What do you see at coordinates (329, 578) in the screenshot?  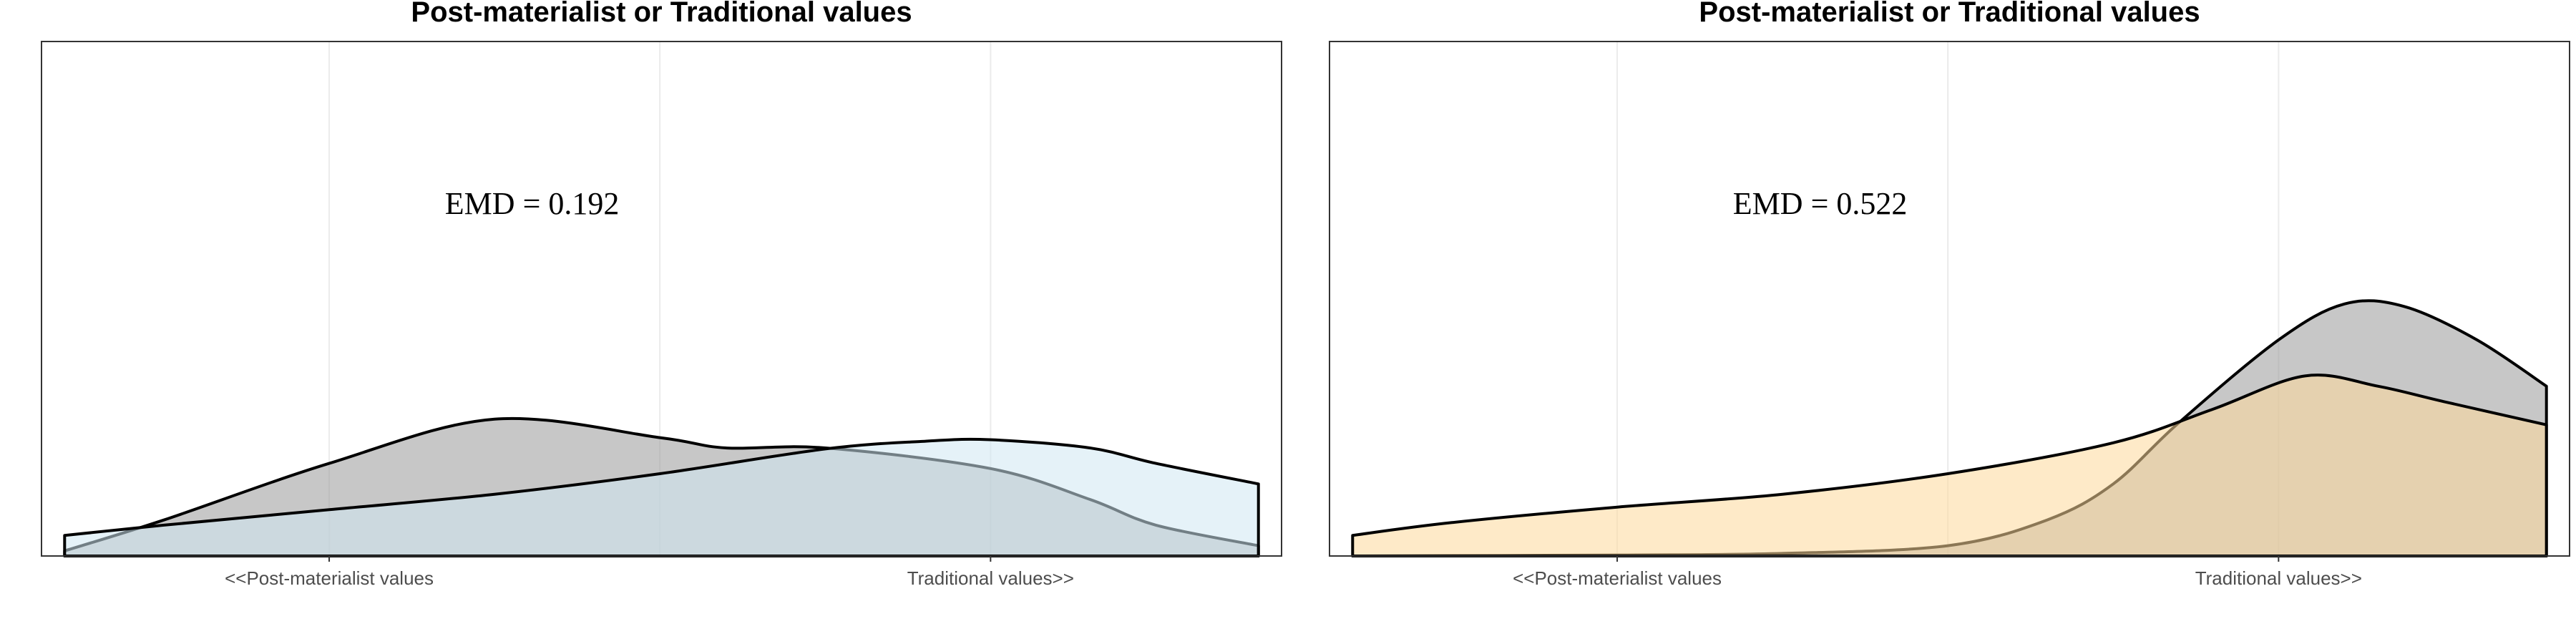 I see `x-tick-label-left-0: <<Post-materialist values` at bounding box center [329, 578].